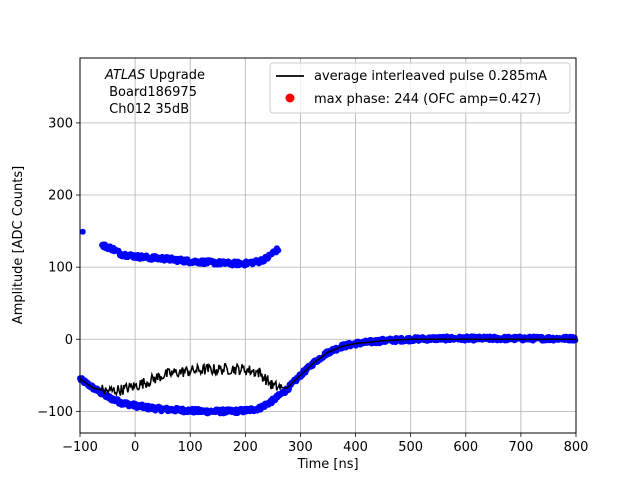 This screenshot has height=480, width=640. I want to click on x-axis-label: Time [ns], so click(327, 464).